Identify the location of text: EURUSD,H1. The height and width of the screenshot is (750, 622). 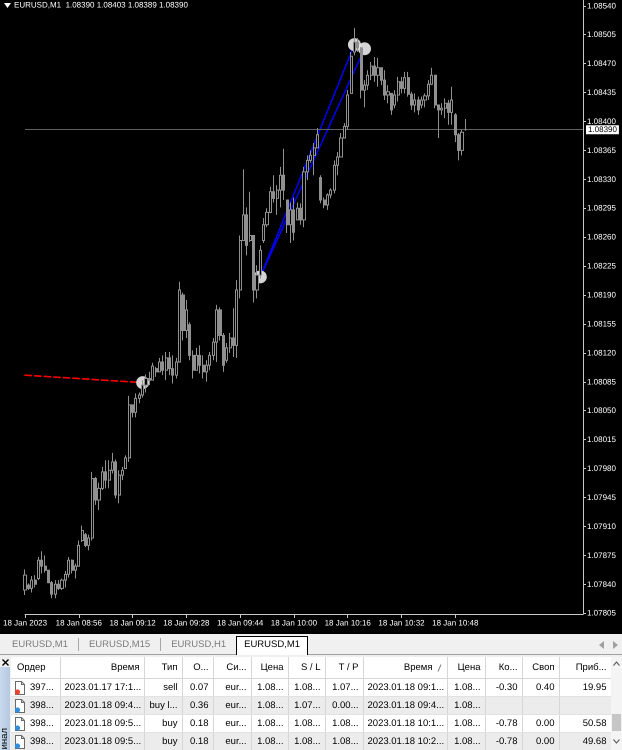
(199, 645).